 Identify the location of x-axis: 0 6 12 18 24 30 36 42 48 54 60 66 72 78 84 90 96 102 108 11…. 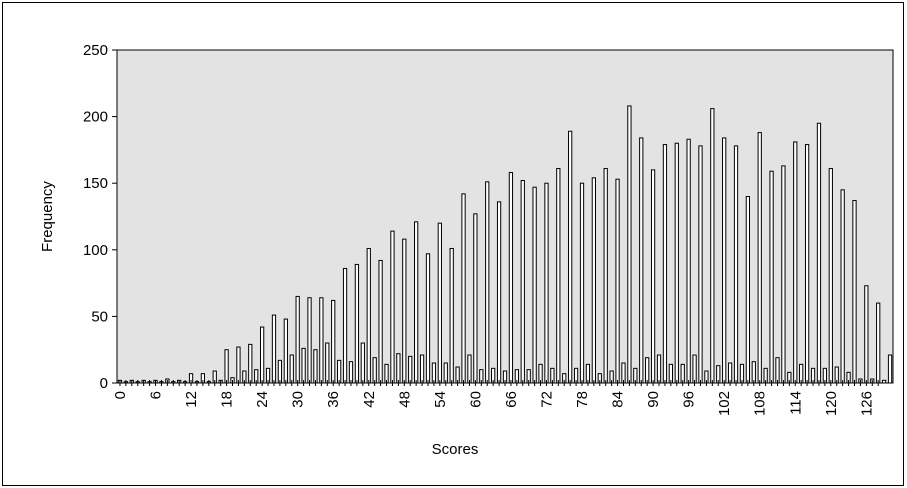
(495, 398).